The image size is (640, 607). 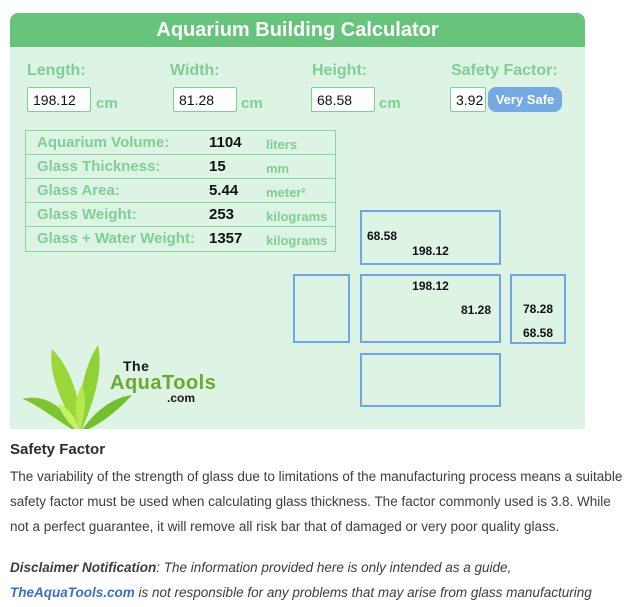 I want to click on logo-text-the: The, so click(x=136, y=366).